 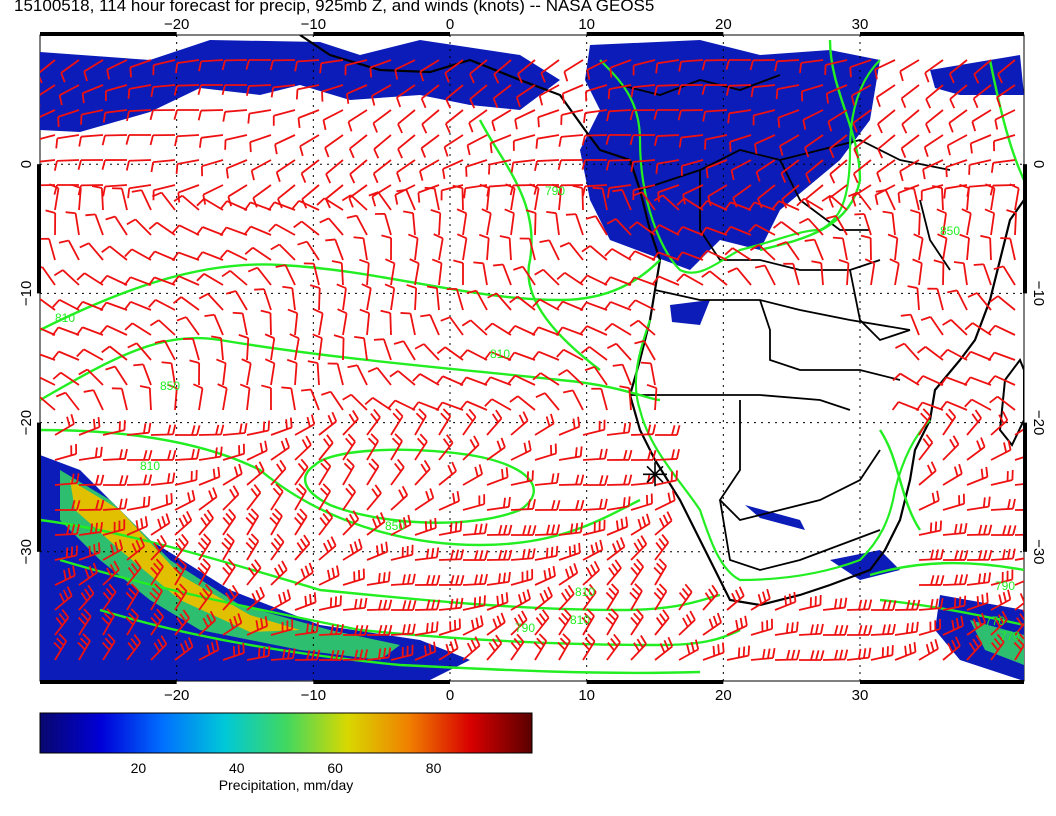 I want to click on lat-tick-left: −10, so click(x=26, y=293).